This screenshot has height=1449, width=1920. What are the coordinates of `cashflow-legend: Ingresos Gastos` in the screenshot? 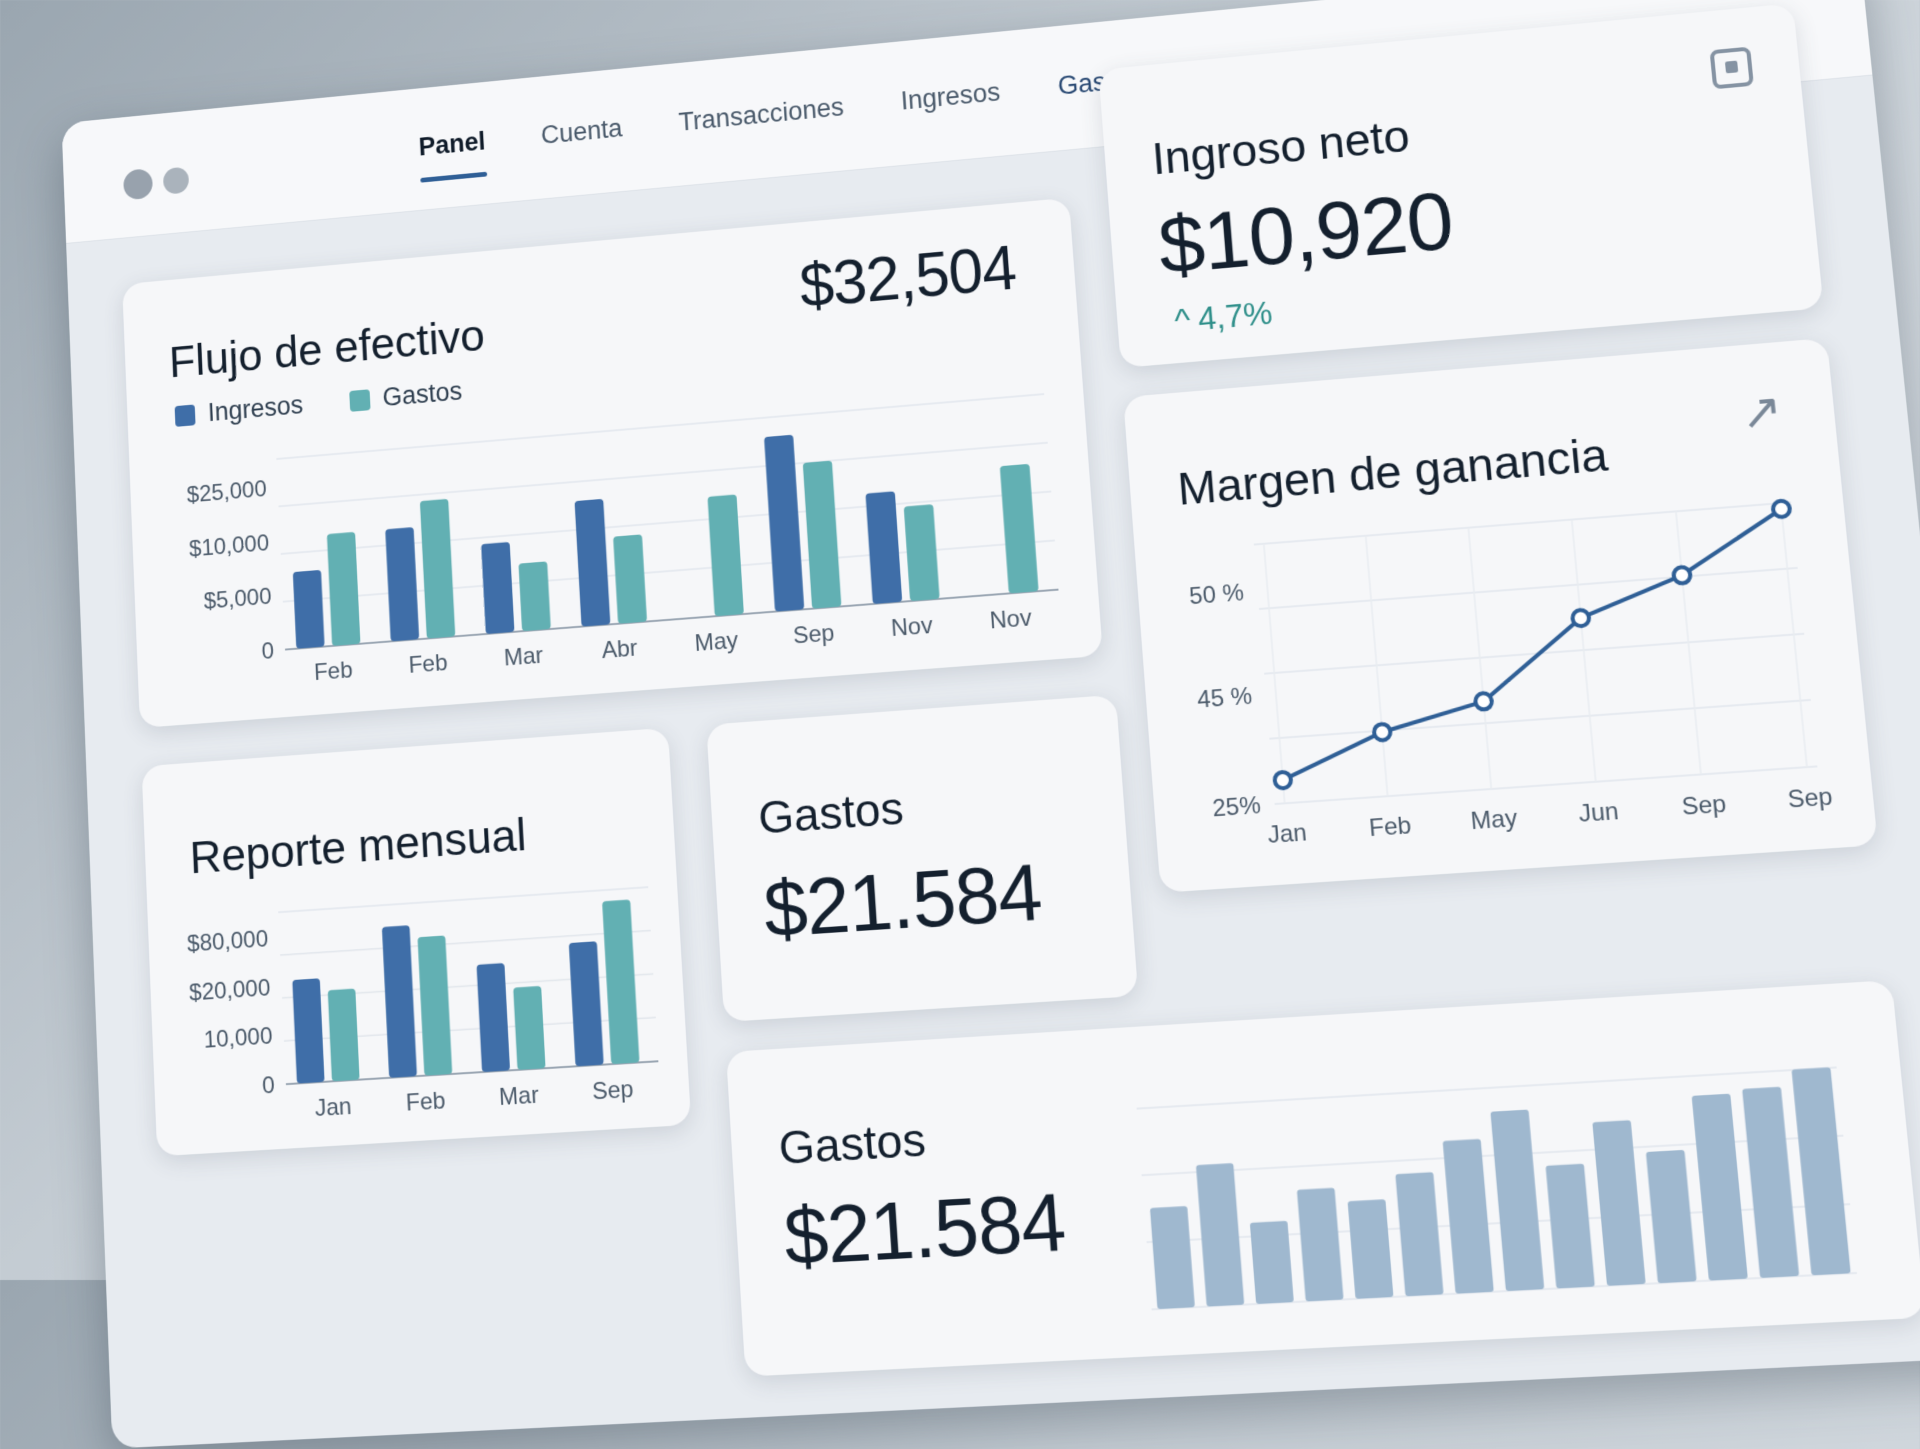 It's located at (318, 404).